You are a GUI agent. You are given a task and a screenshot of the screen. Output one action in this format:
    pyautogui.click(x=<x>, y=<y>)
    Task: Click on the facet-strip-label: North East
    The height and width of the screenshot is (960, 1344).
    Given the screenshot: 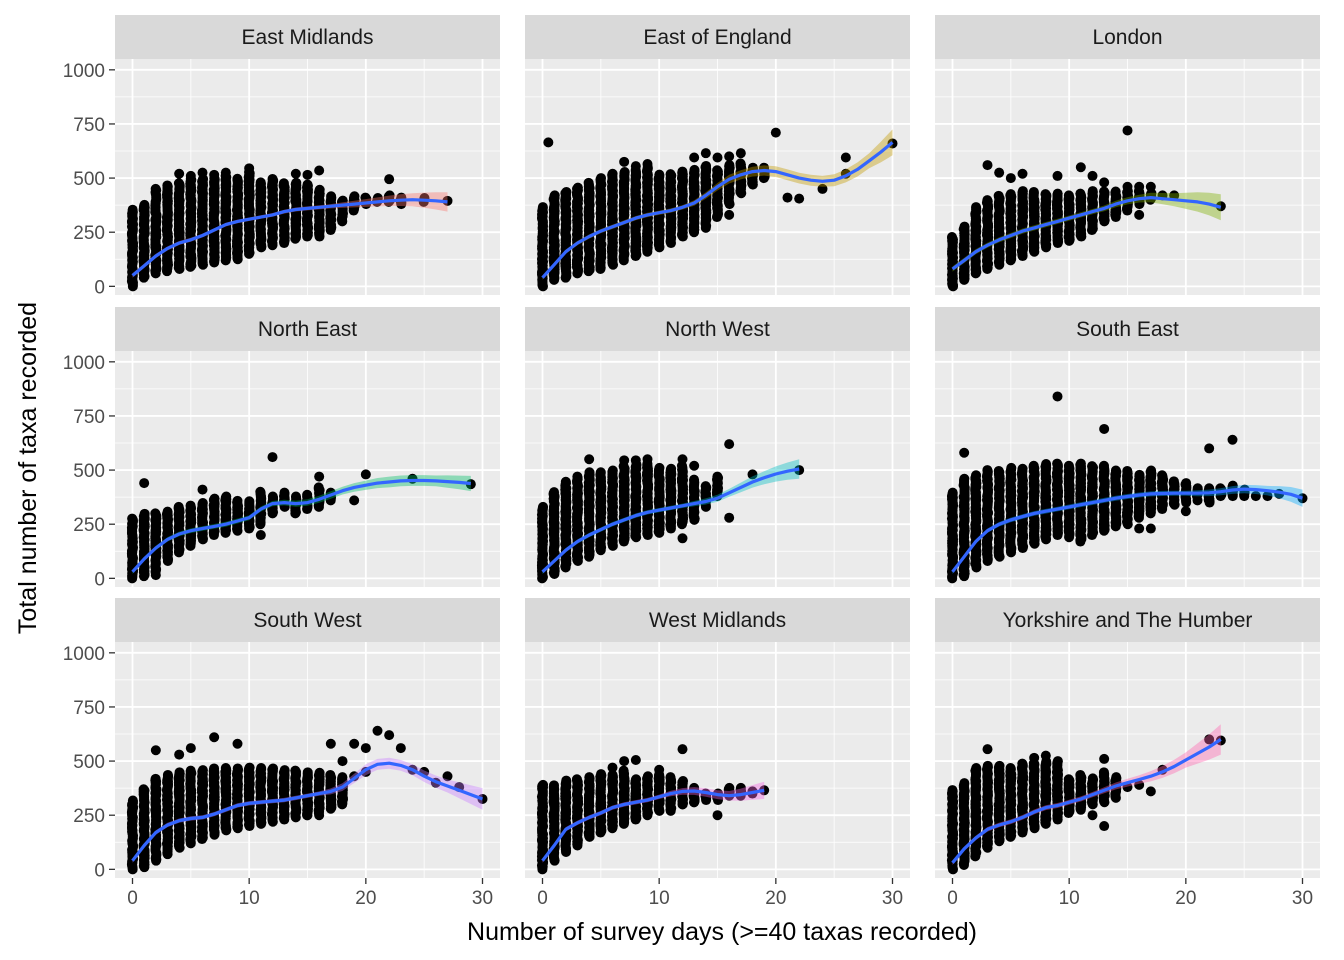 What is the action you would take?
    pyautogui.click(x=307, y=329)
    